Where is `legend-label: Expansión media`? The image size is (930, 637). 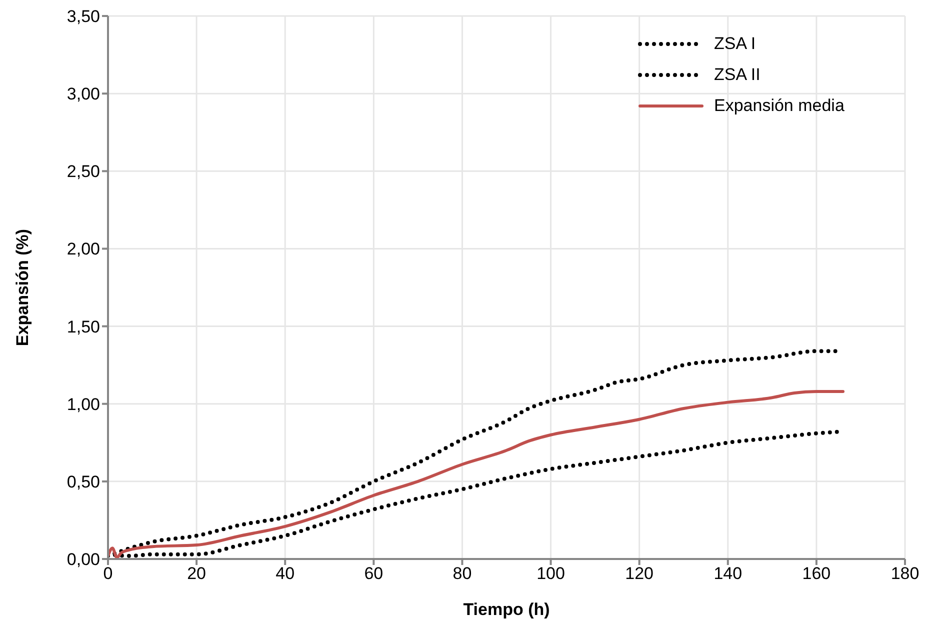 legend-label: Expansión media is located at coordinates (779, 106).